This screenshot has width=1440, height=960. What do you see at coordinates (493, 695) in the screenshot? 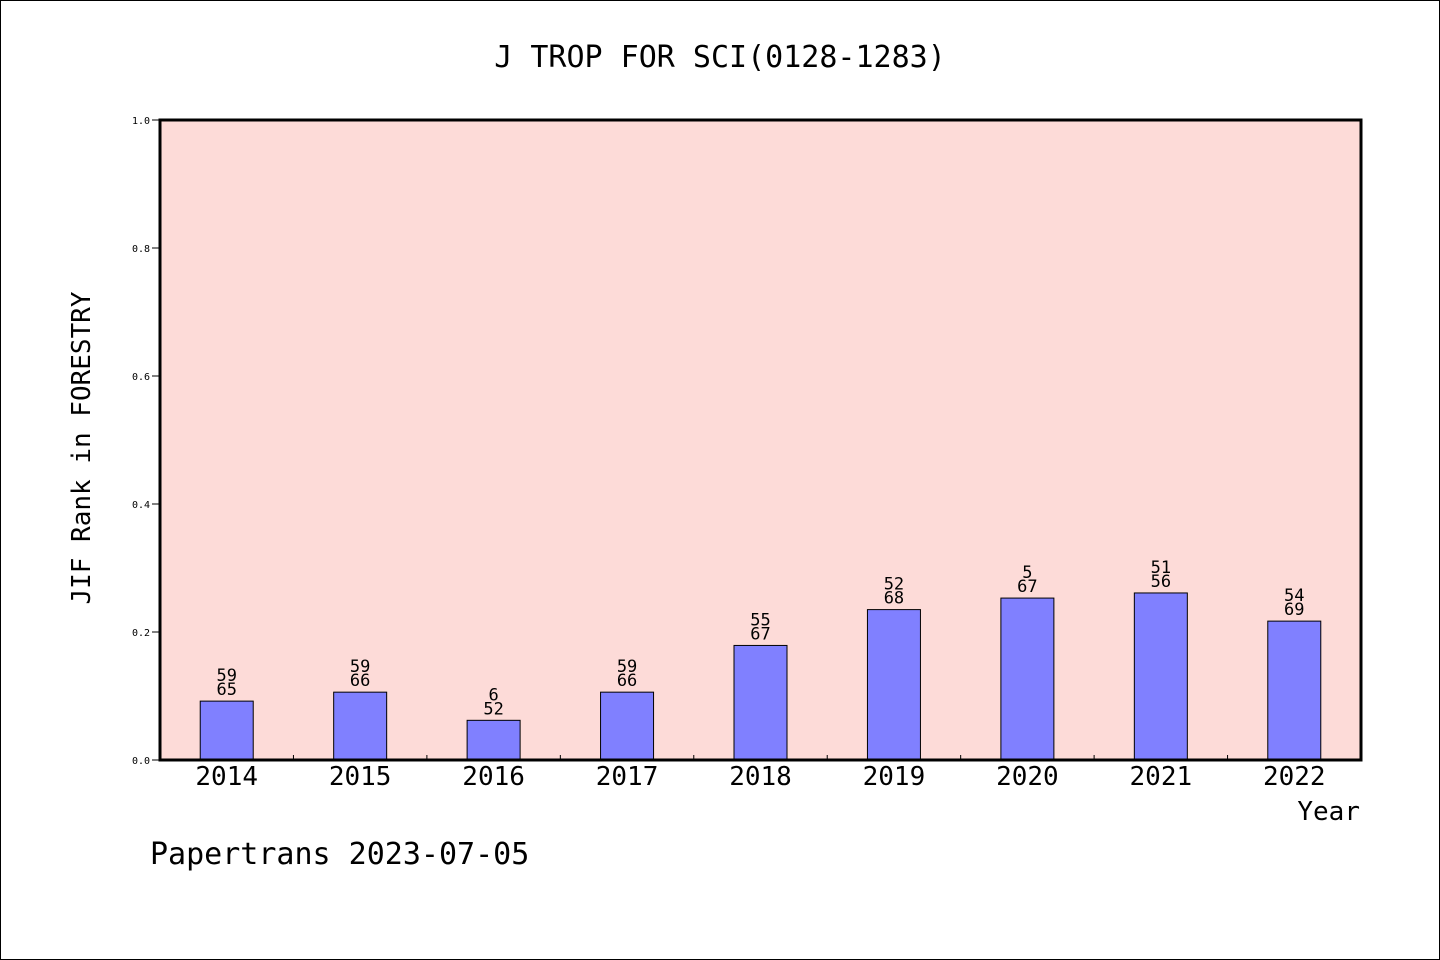
I see `bar-label-top-2016: 6` at bounding box center [493, 695].